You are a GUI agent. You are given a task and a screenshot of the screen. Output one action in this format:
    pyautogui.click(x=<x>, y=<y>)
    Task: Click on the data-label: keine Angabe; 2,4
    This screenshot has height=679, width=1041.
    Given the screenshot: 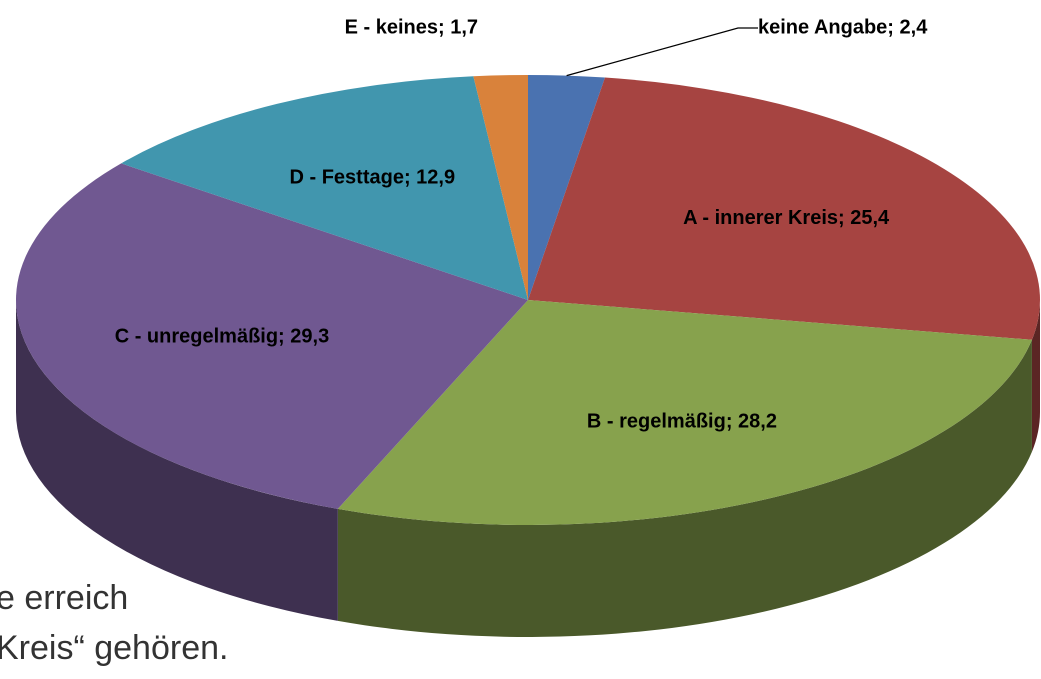 What is the action you would take?
    pyautogui.click(x=843, y=27)
    